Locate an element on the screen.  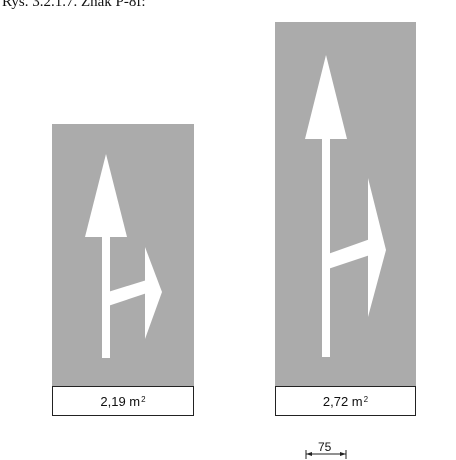
sign-small-area-unit-sup: 2 is located at coordinates (143, 399).